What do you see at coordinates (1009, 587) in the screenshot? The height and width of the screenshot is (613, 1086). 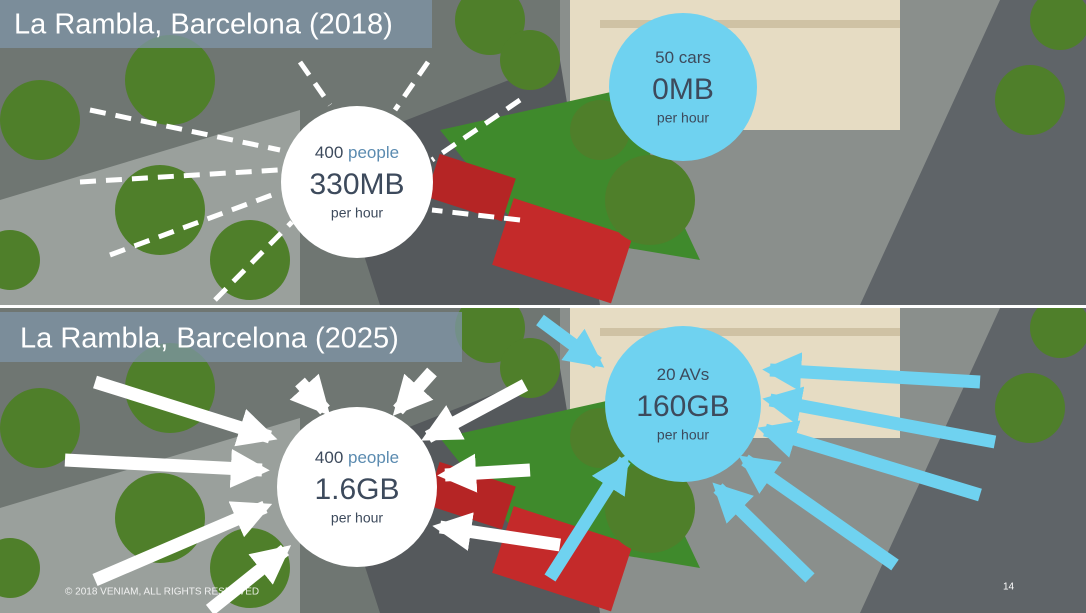 I see `page-number: 14` at bounding box center [1009, 587].